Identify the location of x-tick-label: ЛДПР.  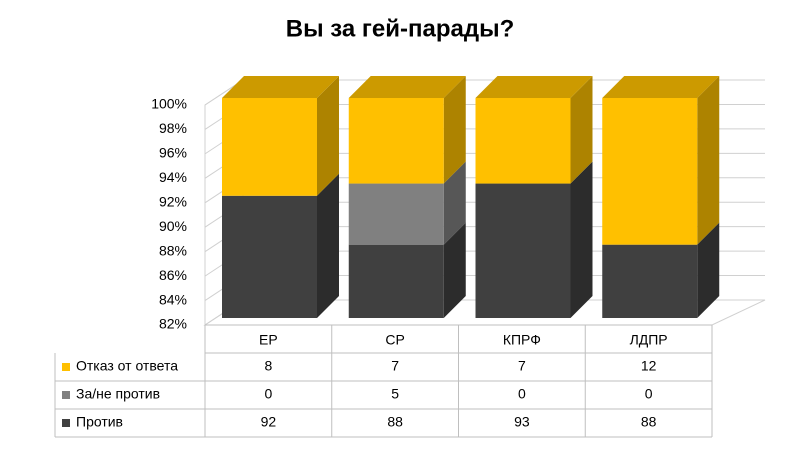
(649, 340).